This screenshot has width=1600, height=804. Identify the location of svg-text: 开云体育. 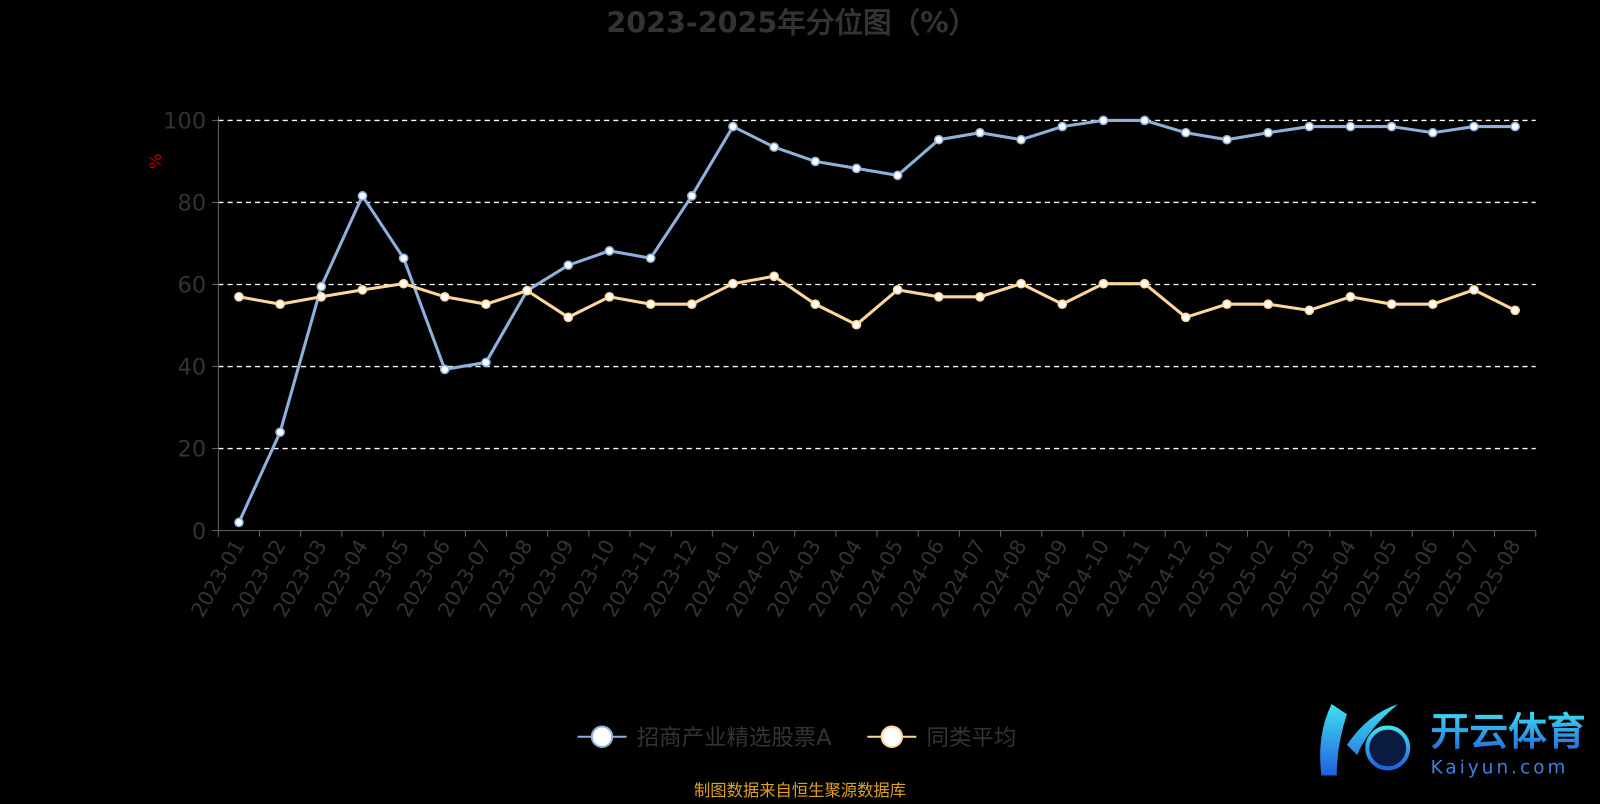
(1508, 732).